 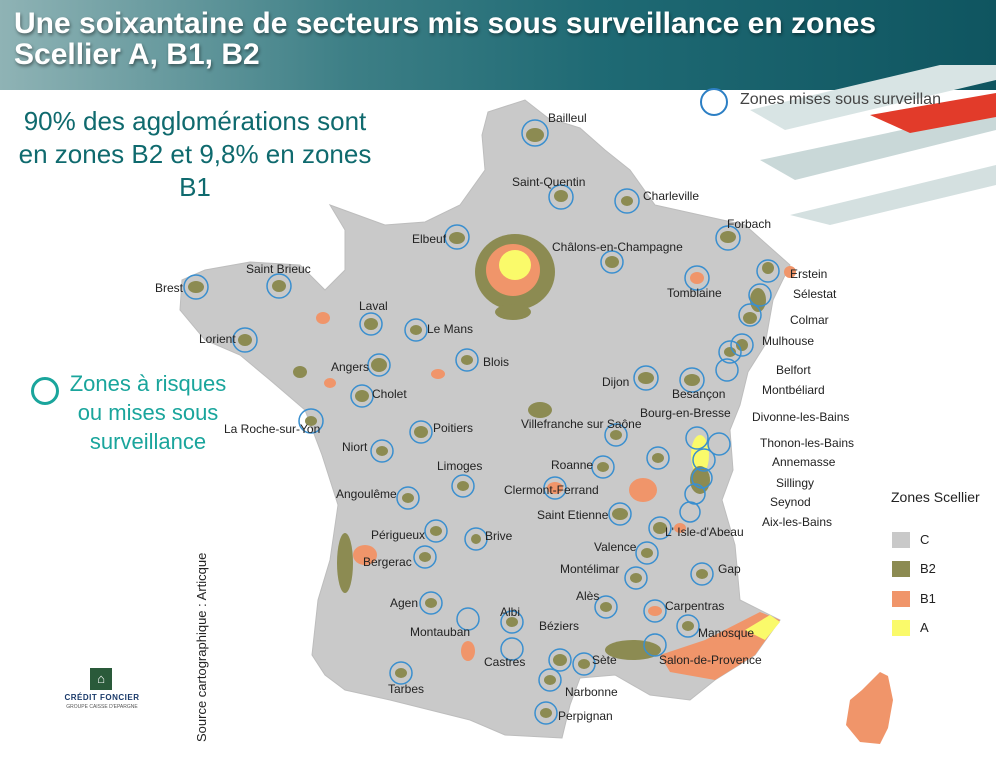 I want to click on legend-swatch-b2, so click(x=901, y=569).